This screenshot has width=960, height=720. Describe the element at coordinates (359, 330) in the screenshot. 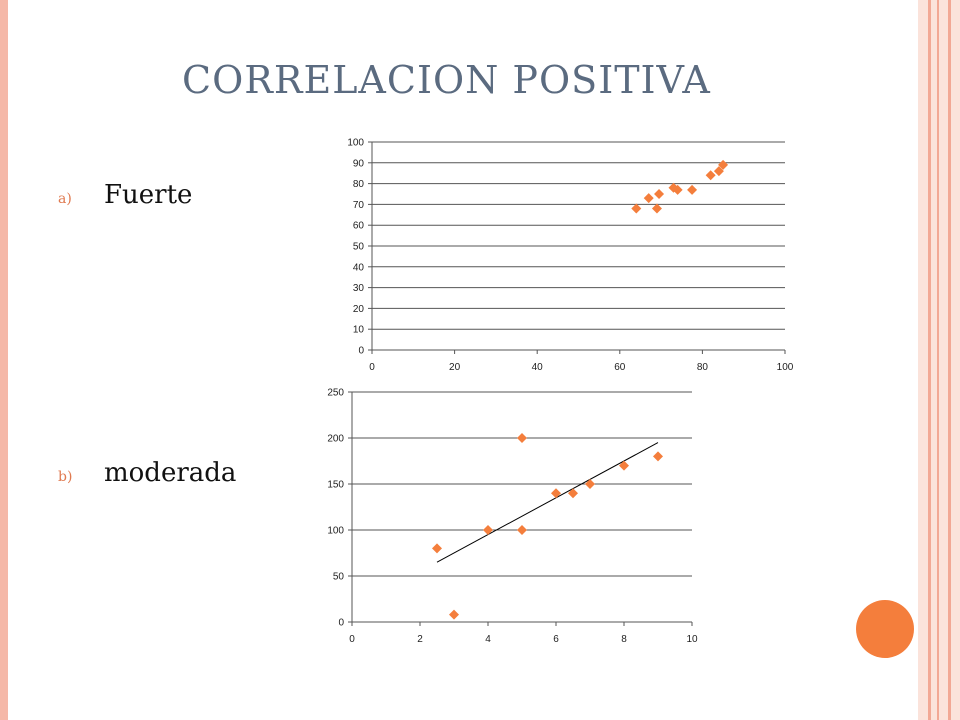

I see `y-tick-label: 10` at that location.